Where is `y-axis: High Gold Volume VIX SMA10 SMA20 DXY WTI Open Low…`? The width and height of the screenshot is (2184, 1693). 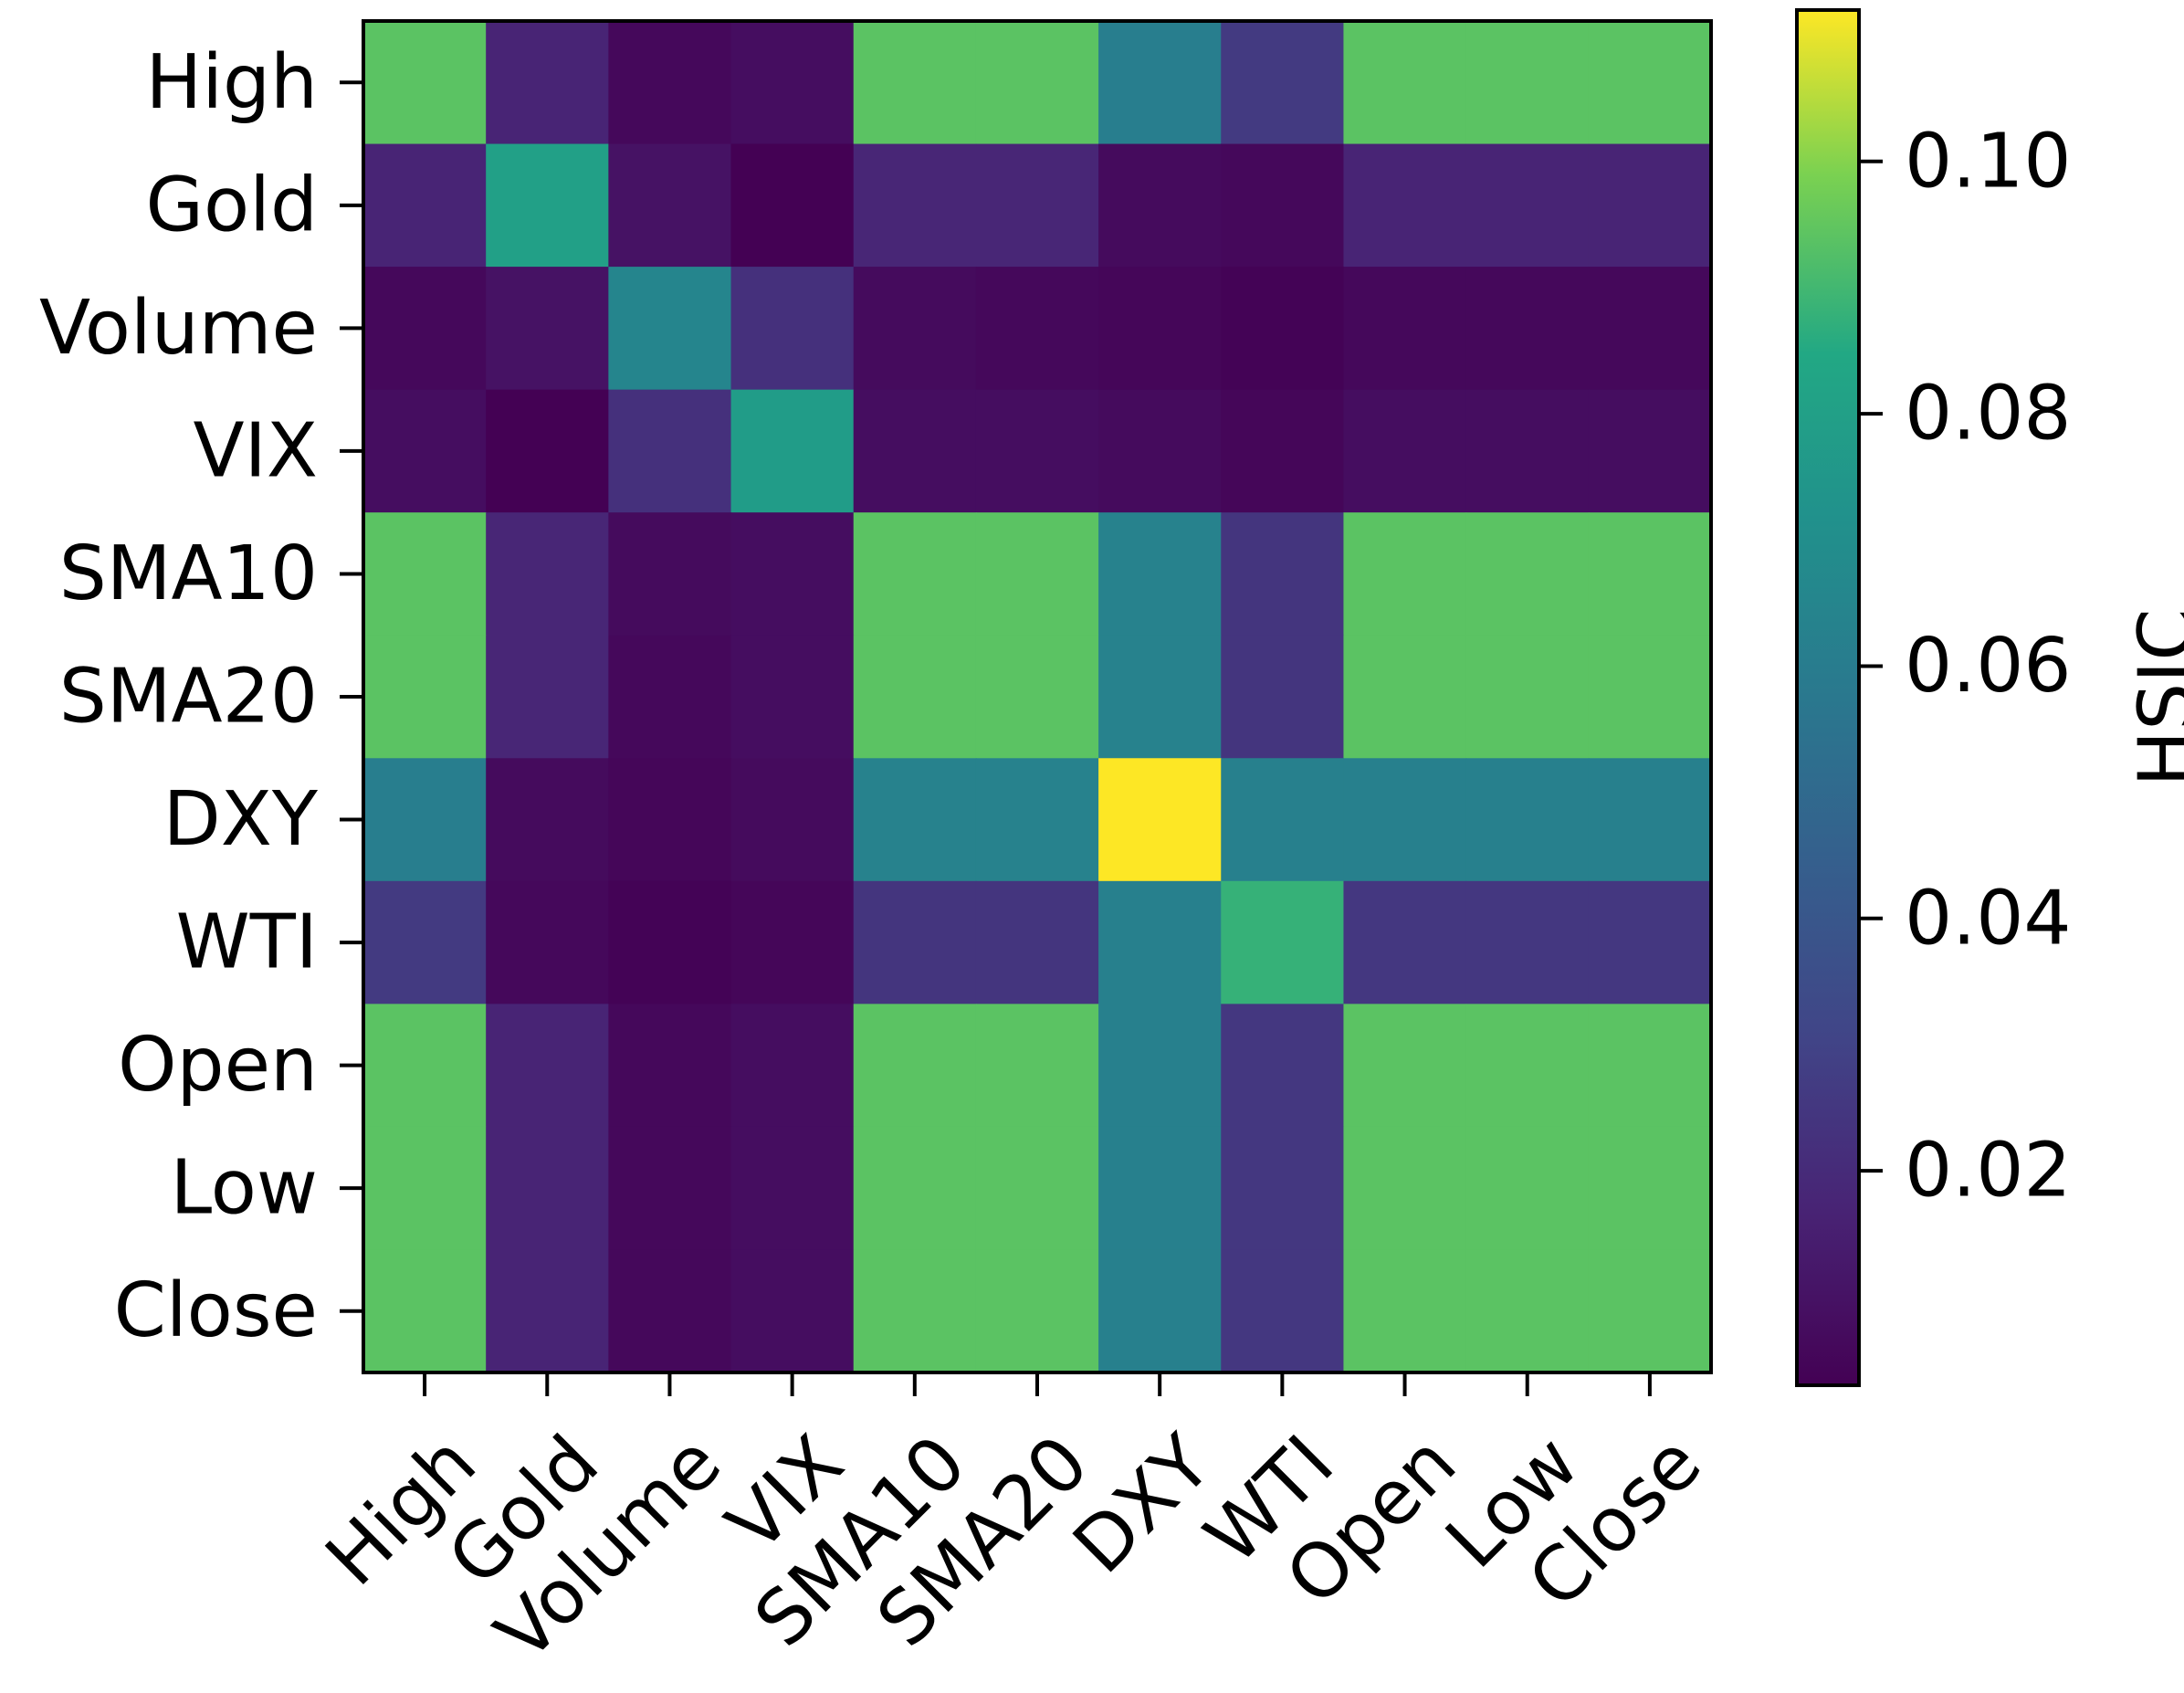 y-axis: High Gold Volume VIX SMA10 SMA20 DXY WTI Open Low… is located at coordinates (201, 696).